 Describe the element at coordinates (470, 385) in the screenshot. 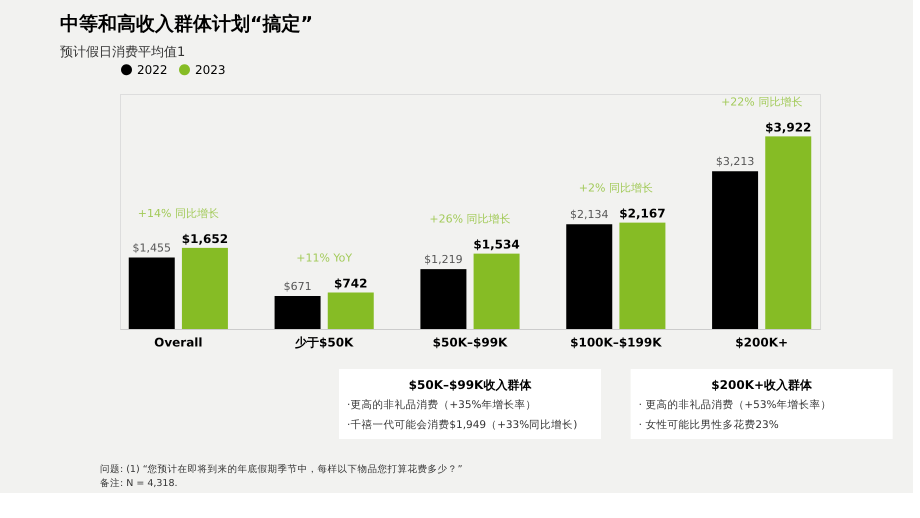

I see `text: $50K–$99K收入群体` at that location.